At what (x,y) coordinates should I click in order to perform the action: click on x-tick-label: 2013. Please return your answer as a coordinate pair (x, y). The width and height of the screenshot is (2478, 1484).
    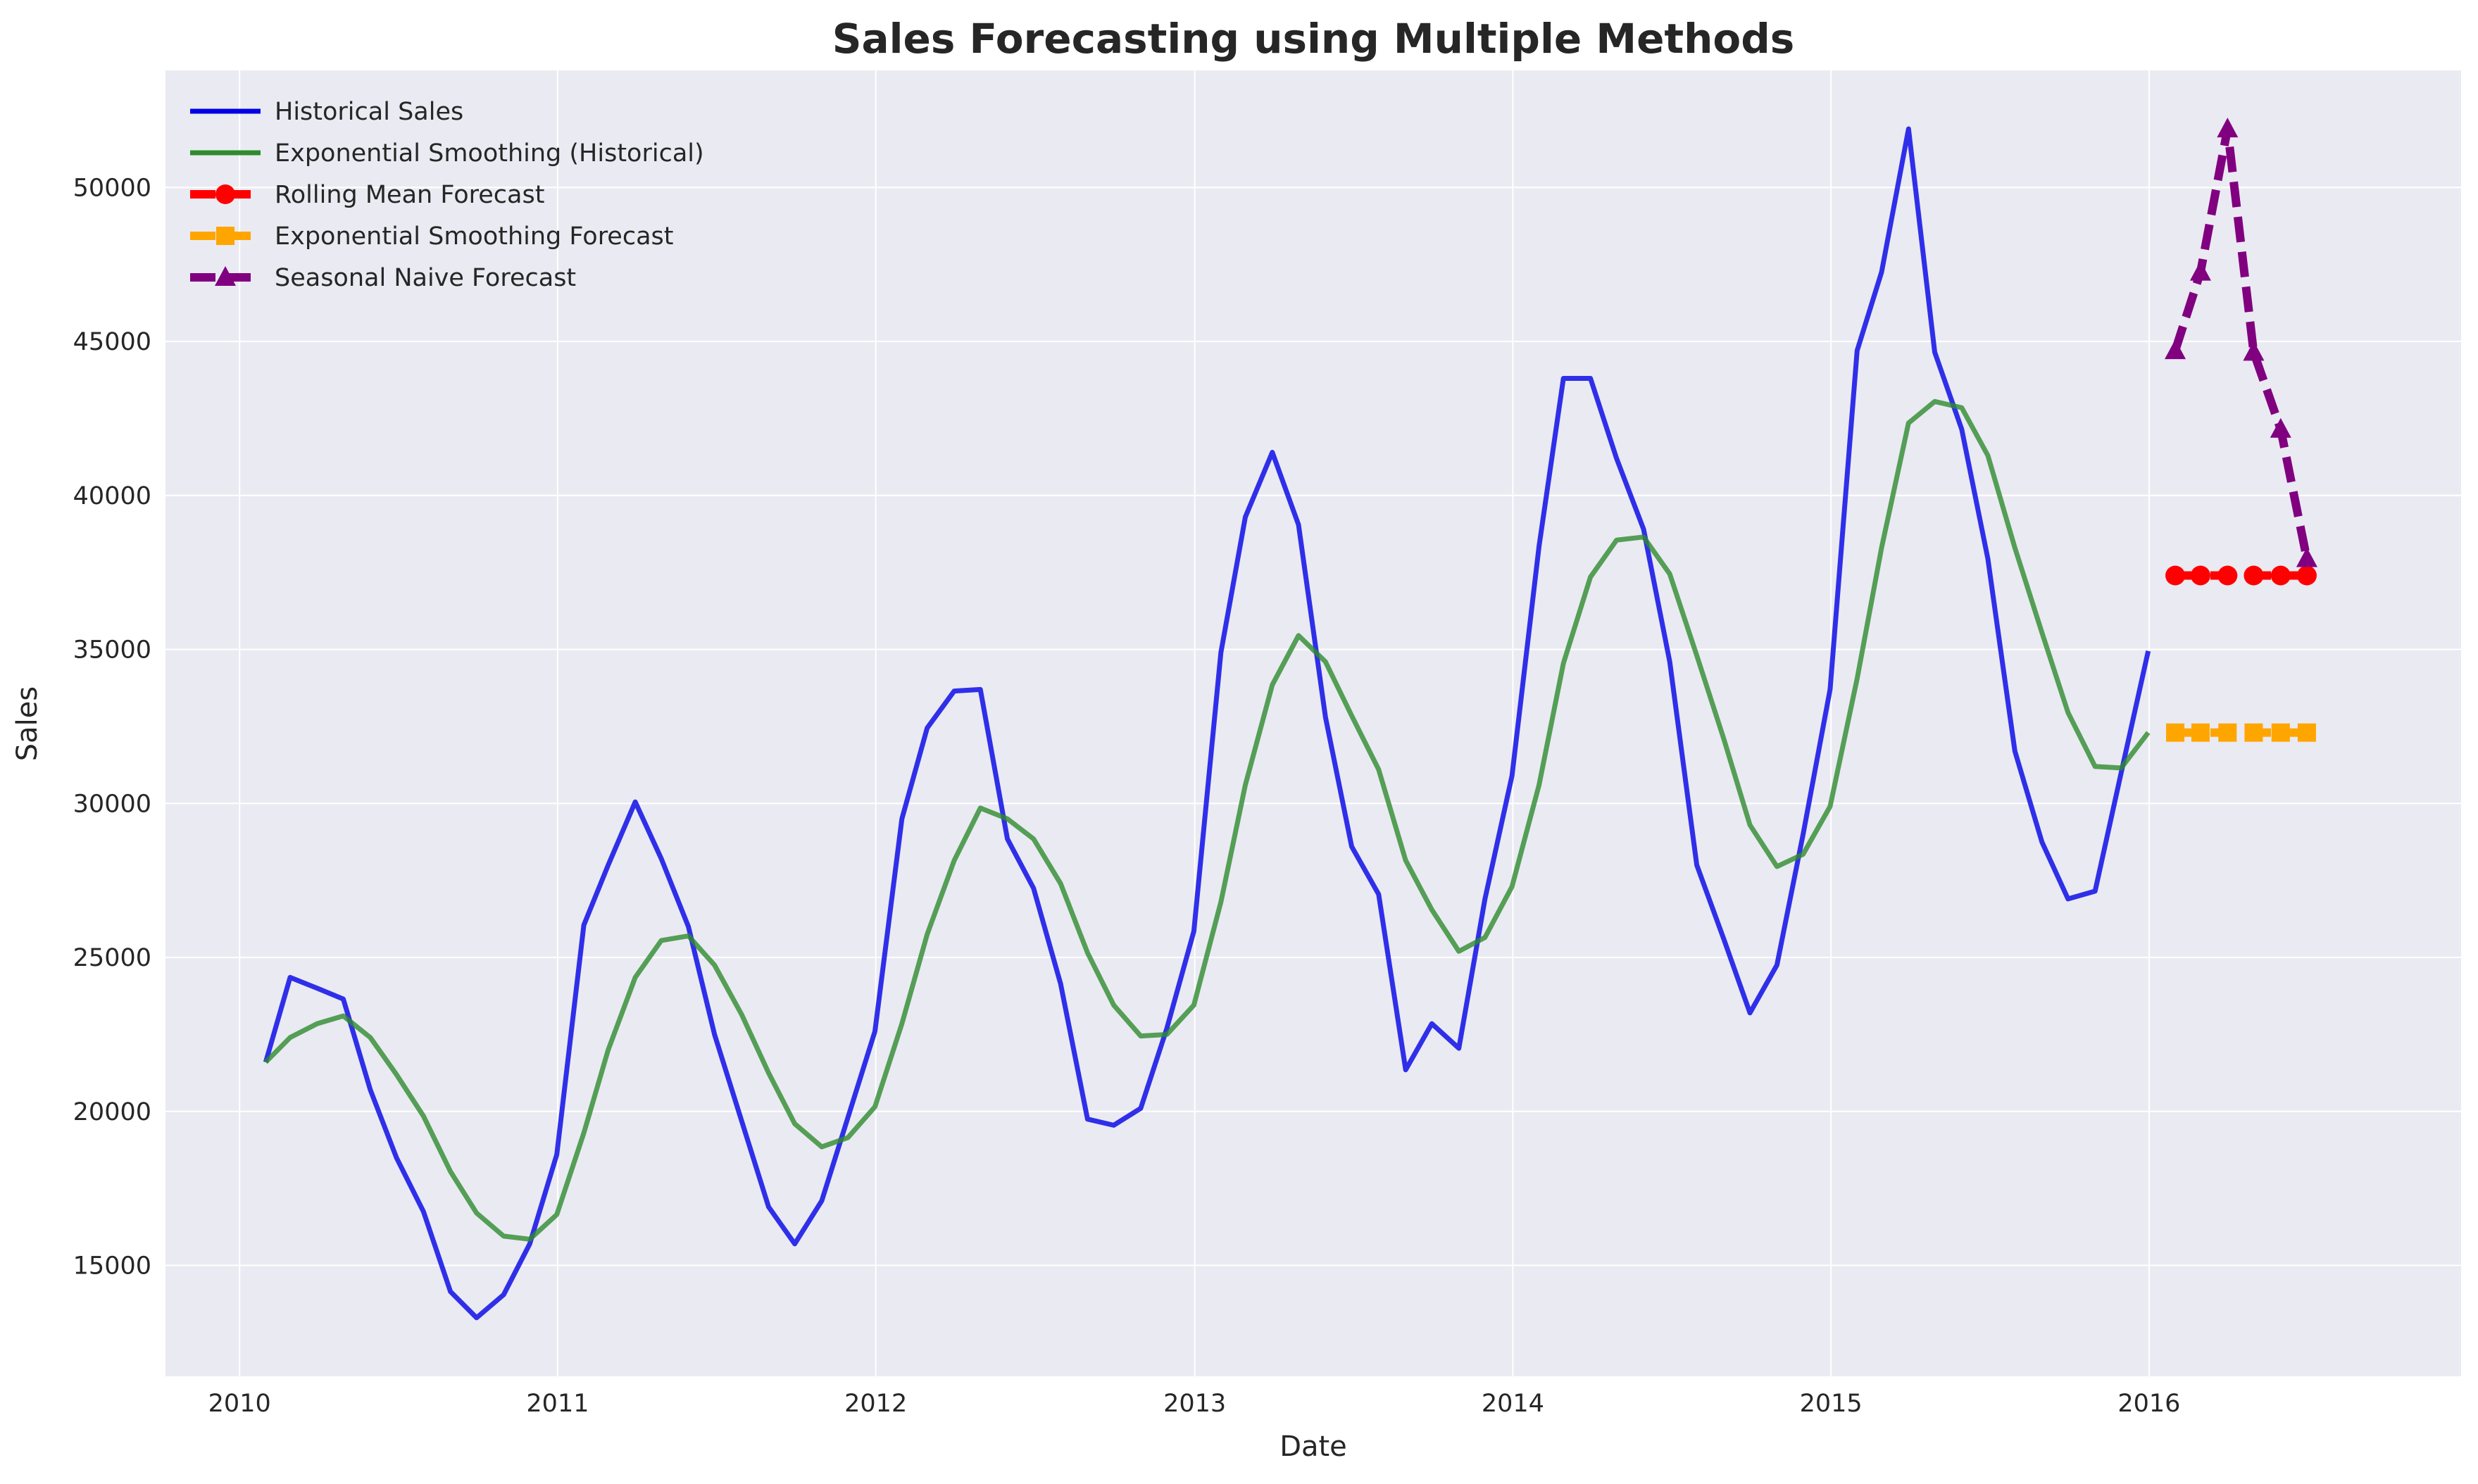
    Looking at the image, I should click on (1194, 1404).